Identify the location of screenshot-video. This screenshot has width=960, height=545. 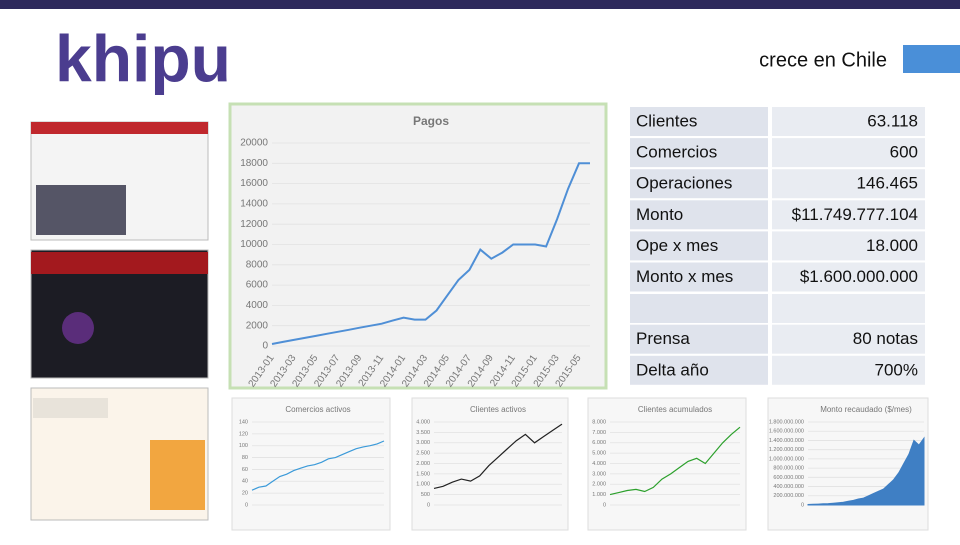
(81, 210).